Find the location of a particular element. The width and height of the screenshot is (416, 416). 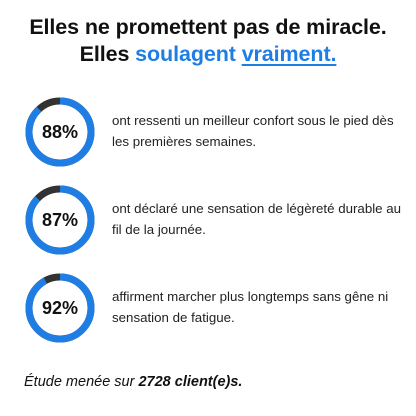

headline-line-2: Elles soulagent vraiment. is located at coordinates (208, 54).